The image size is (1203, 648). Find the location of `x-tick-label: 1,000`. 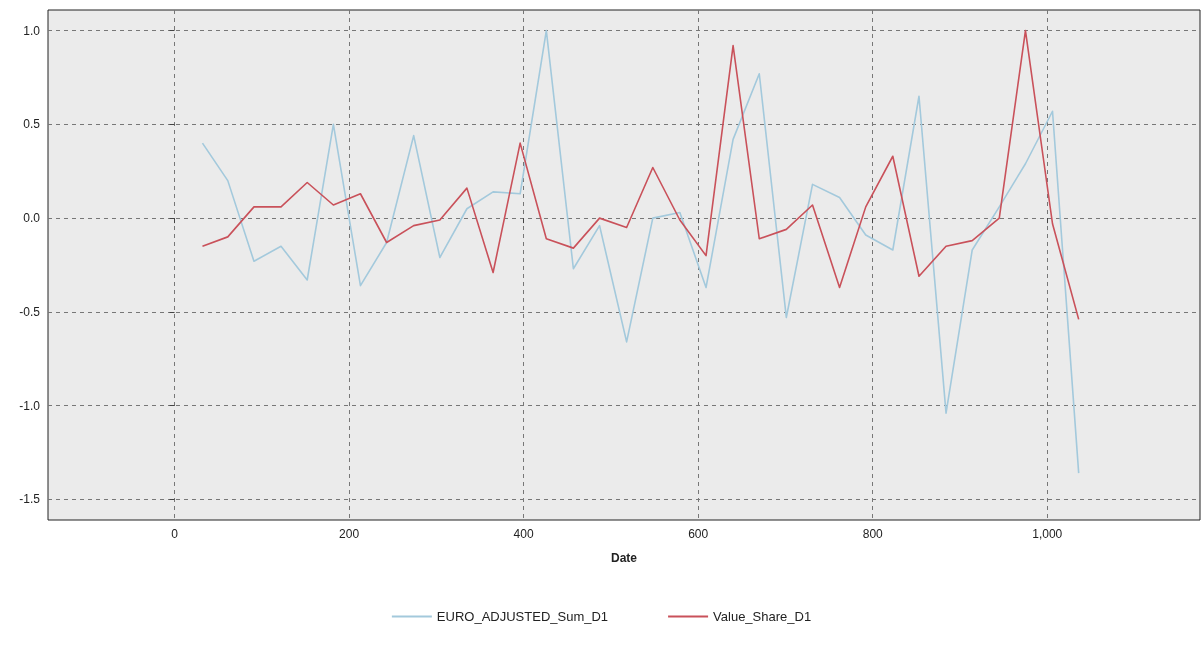

x-tick-label: 1,000 is located at coordinates (1047, 534).